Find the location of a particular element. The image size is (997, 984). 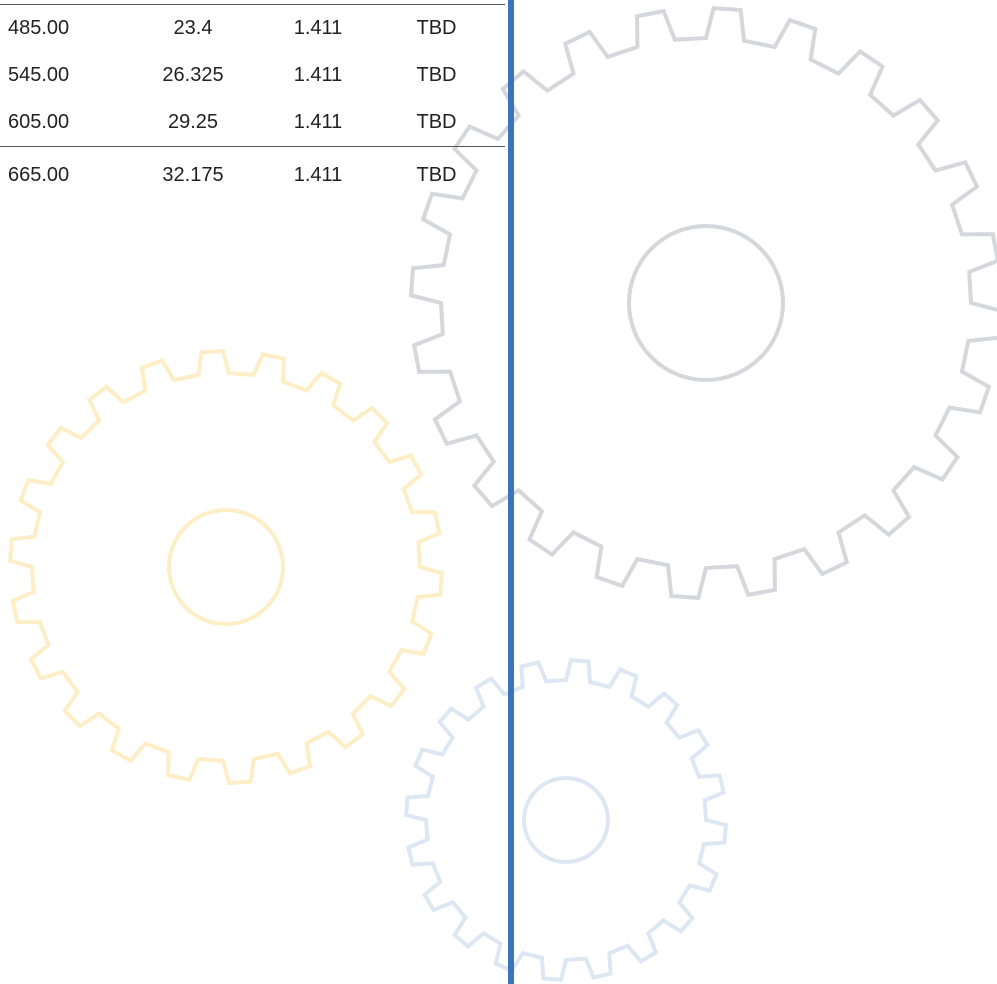

table-cell: 26.325 is located at coordinates (193, 75).